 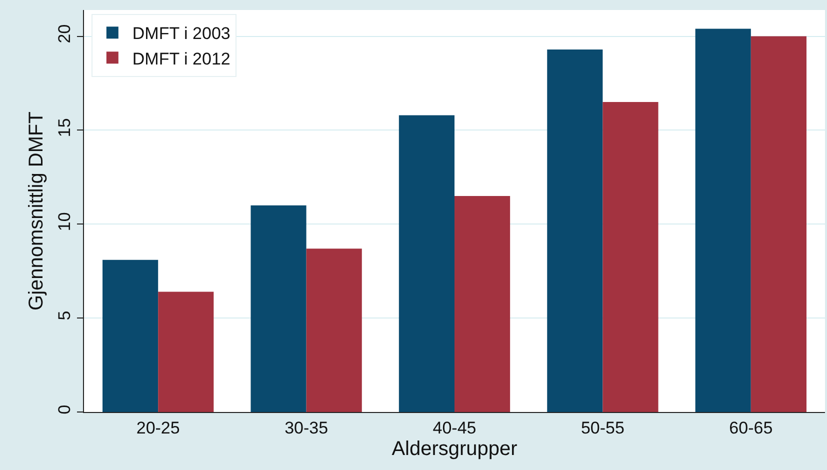 I want to click on legend-label: DMFT i 2012, so click(x=181, y=58).